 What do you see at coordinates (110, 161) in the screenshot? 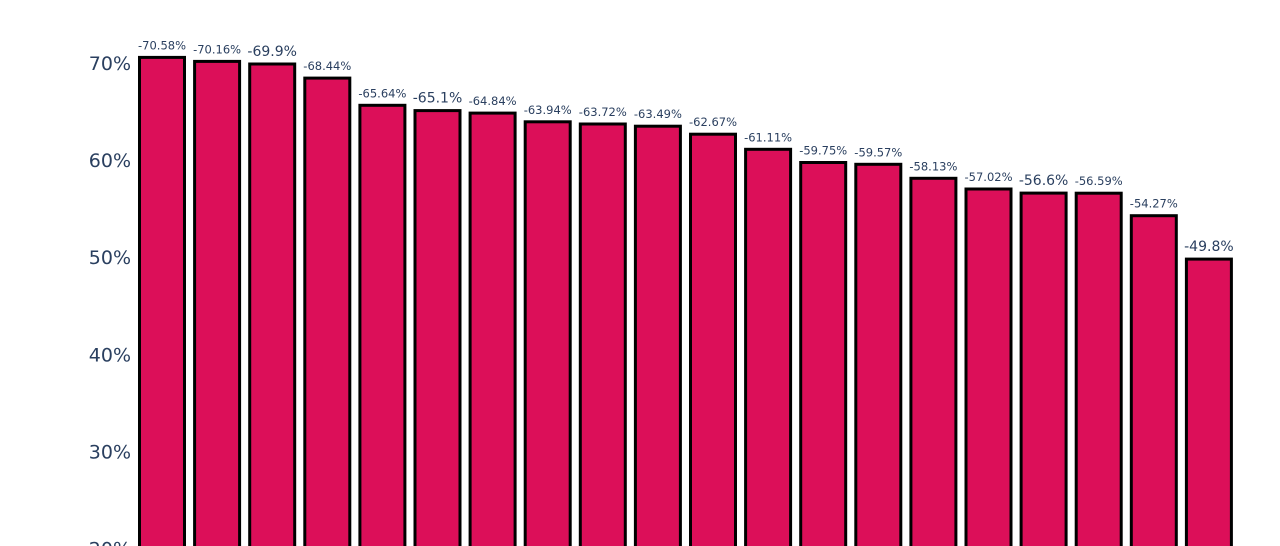
I see `y-tick-label: 60%` at bounding box center [110, 161].